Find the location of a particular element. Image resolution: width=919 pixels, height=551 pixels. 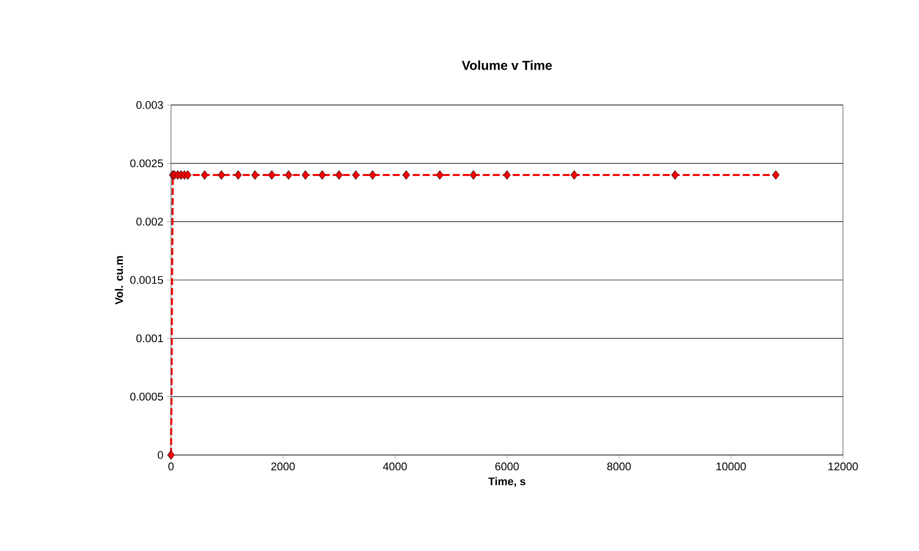

x-tick-label: 6000 is located at coordinates (507, 466).